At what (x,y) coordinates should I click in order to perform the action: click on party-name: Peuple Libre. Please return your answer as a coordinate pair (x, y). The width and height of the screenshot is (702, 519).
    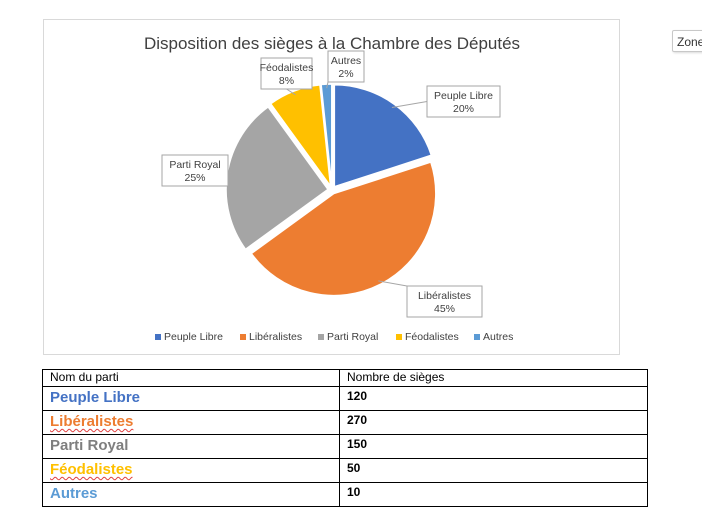
    Looking at the image, I should click on (95, 397).